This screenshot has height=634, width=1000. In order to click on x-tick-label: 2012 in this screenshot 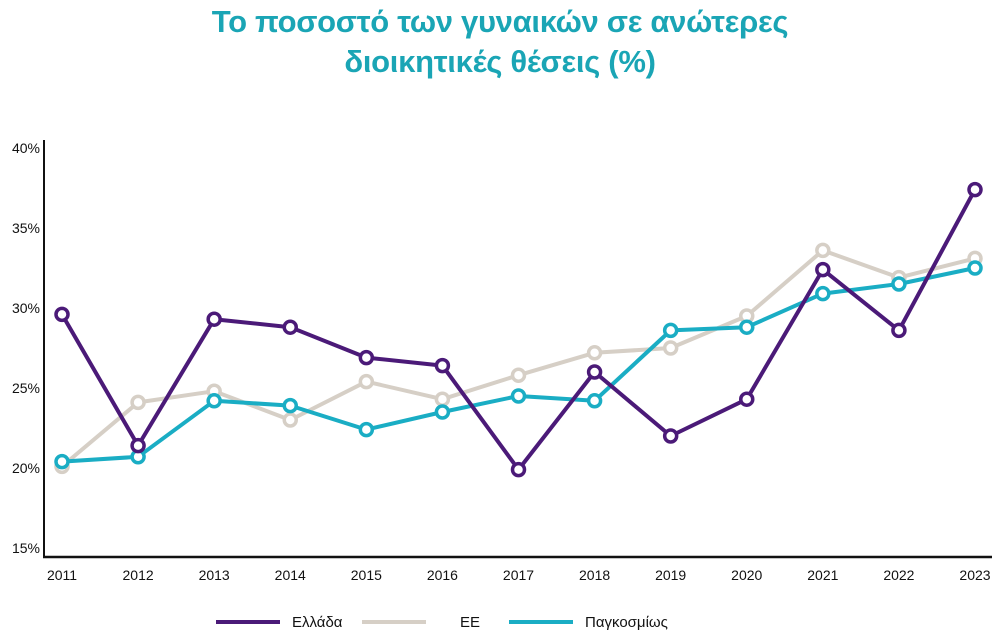, I will do `click(138, 575)`.